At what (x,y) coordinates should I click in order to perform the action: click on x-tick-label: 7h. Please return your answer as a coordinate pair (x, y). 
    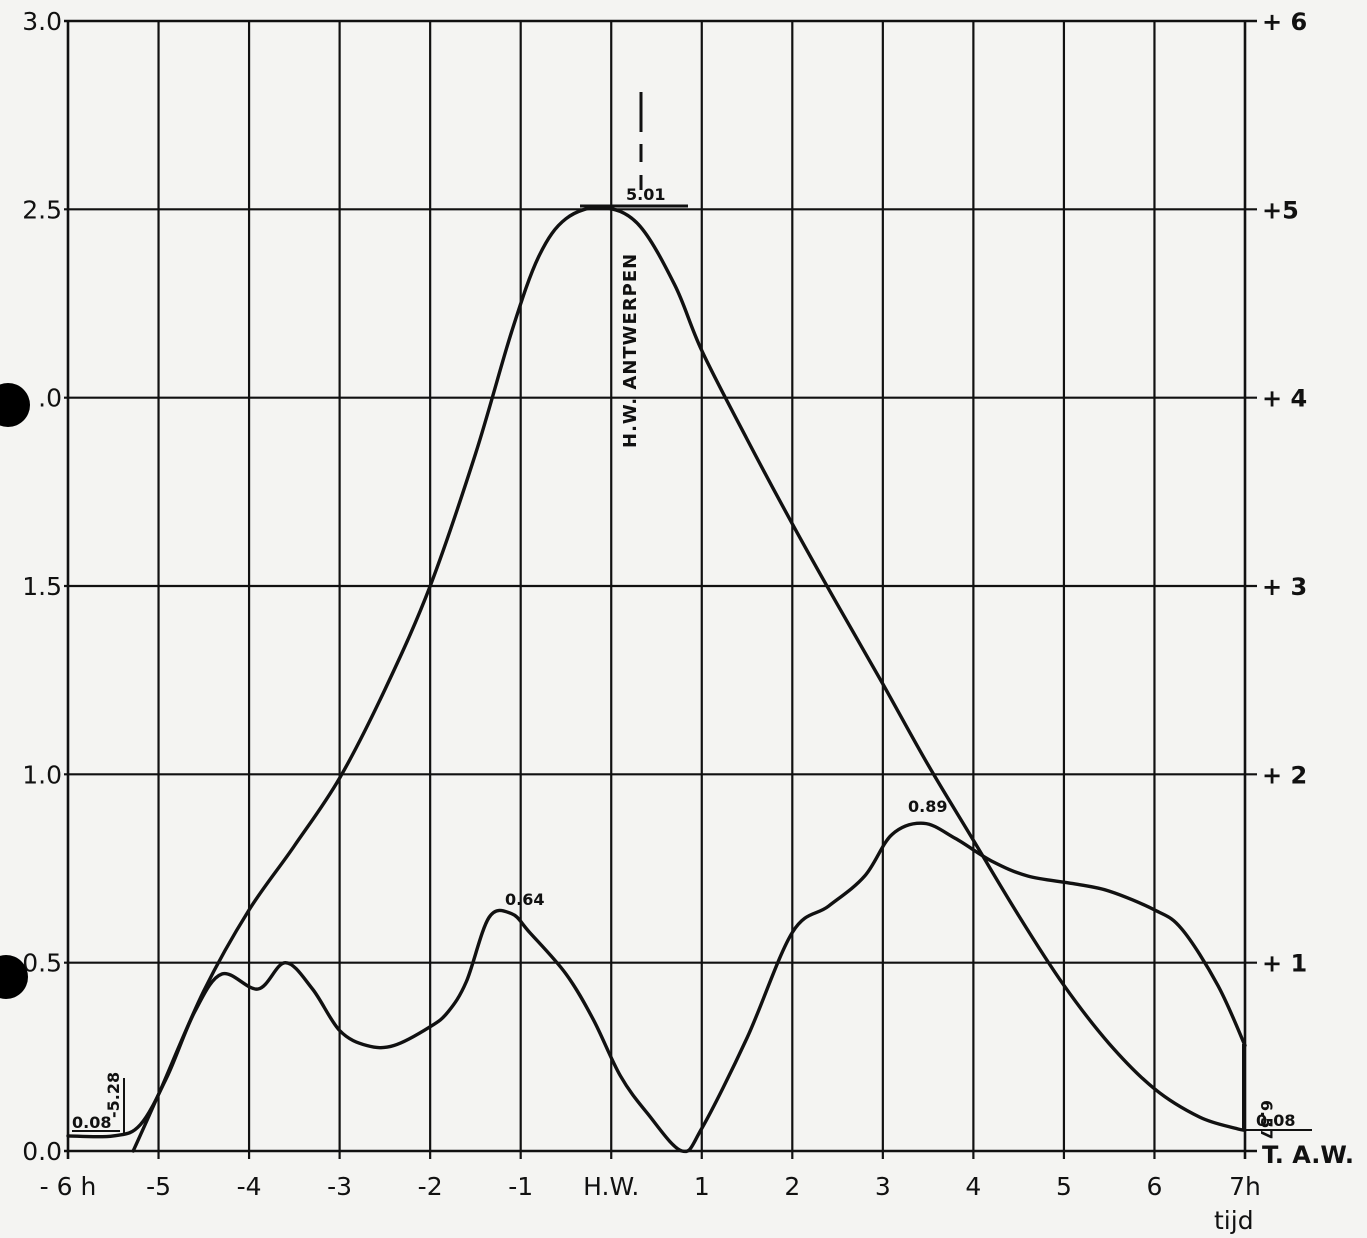
    Looking at the image, I should click on (1245, 1186).